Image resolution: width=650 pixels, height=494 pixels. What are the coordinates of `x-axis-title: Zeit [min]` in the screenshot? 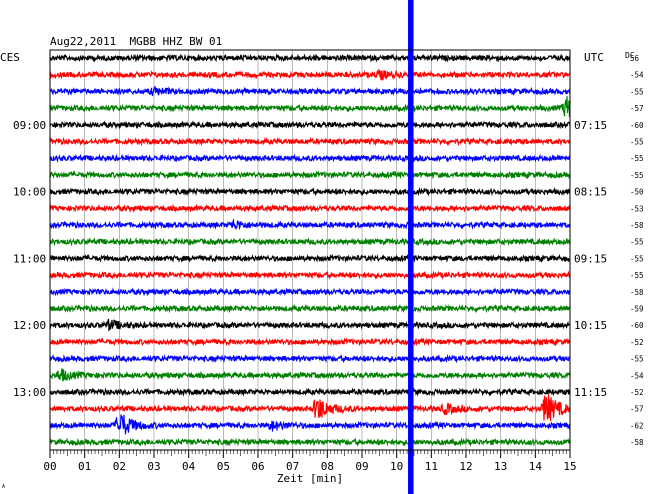 It's located at (310, 478).